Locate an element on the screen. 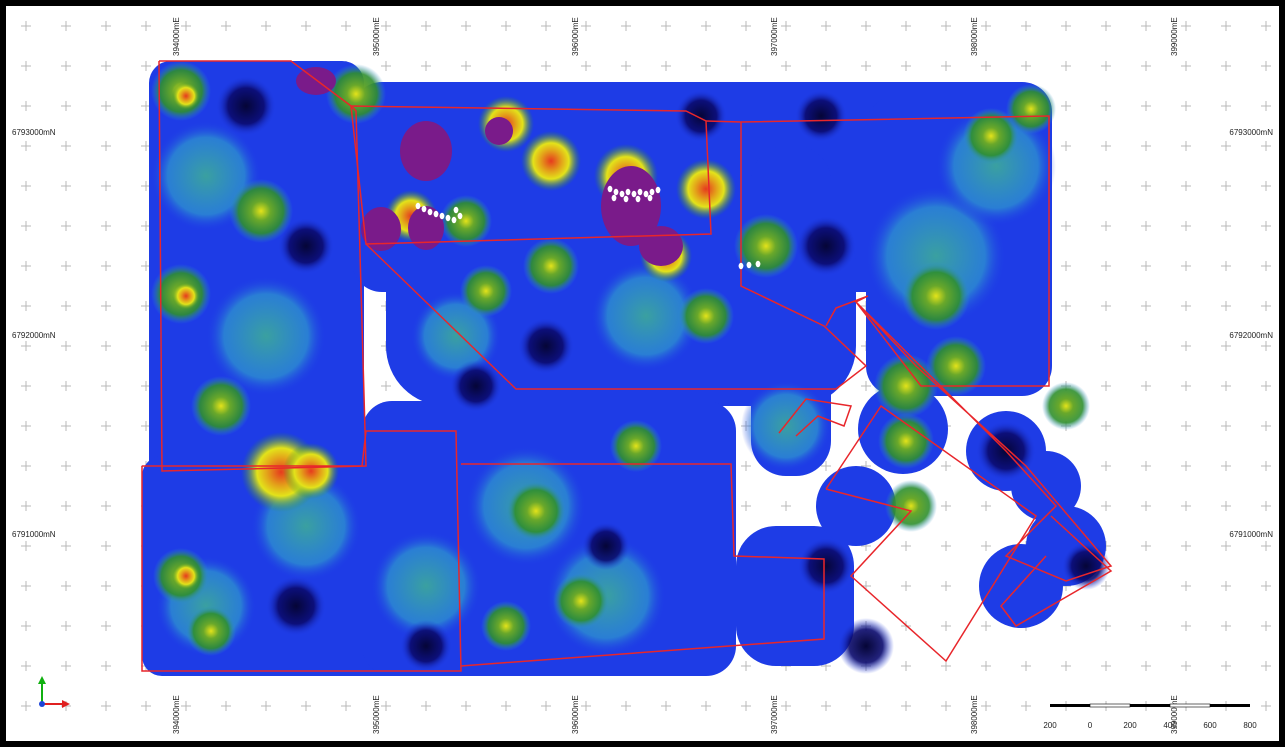  scale-label-200-left: 200 is located at coordinates (1050, 725).